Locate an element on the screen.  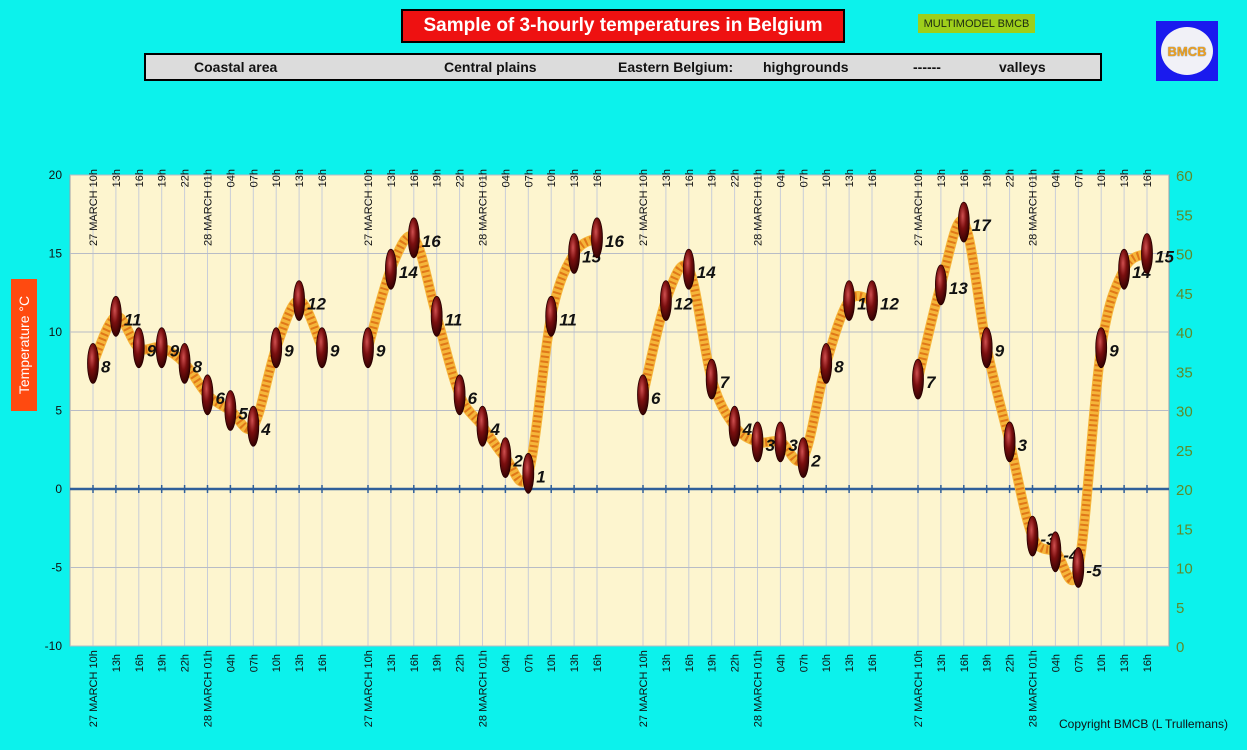
data-label: 13 is located at coordinates (958, 288).